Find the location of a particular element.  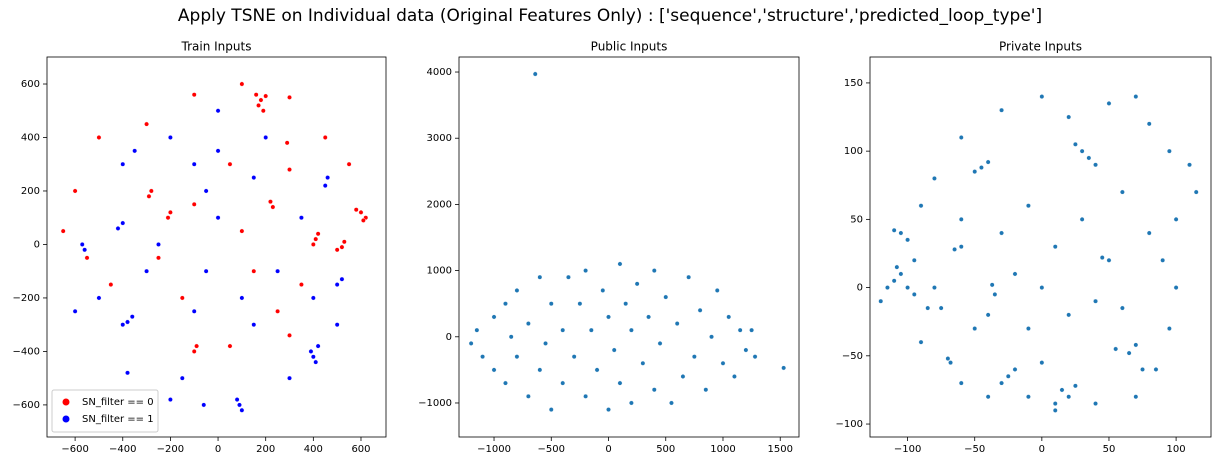

y-tick-label: 0 is located at coordinates (449, 337).